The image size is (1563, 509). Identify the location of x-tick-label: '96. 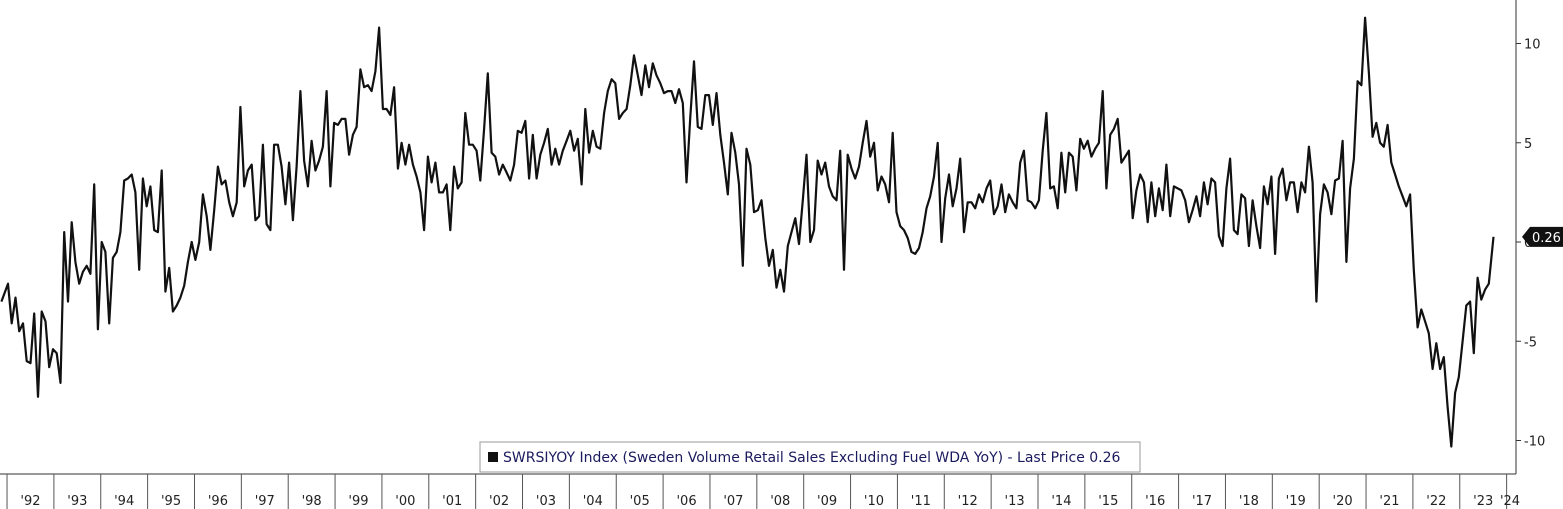
(218, 501).